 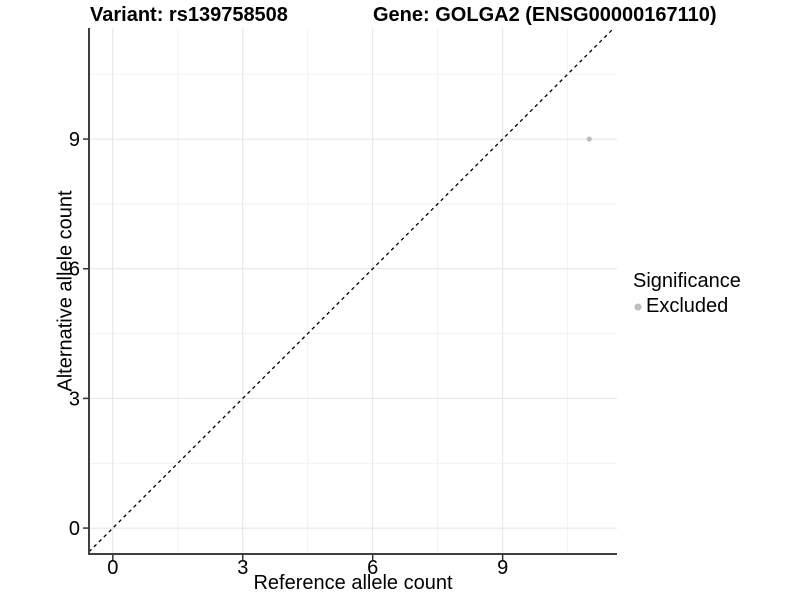 What do you see at coordinates (74, 399) in the screenshot?
I see `y-tick-label: 3` at bounding box center [74, 399].